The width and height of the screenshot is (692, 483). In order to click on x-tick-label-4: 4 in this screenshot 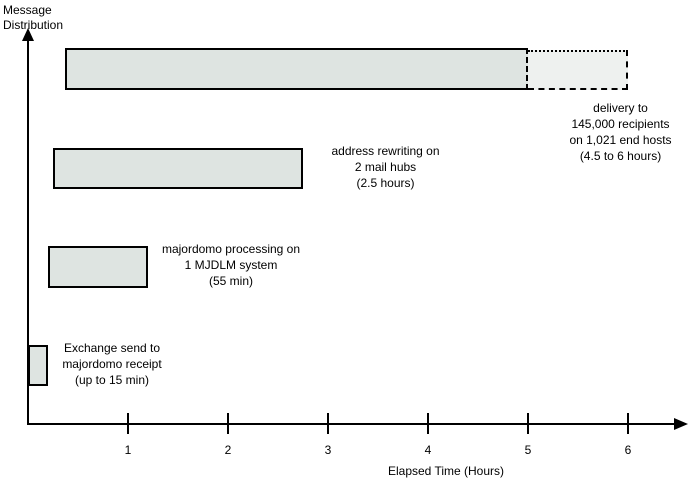, I will do `click(428, 450)`.